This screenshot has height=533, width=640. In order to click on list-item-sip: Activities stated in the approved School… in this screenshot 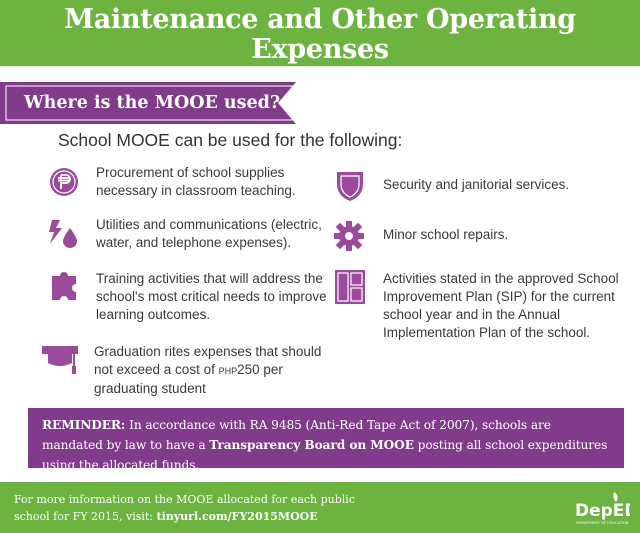, I will do `click(481, 306)`.